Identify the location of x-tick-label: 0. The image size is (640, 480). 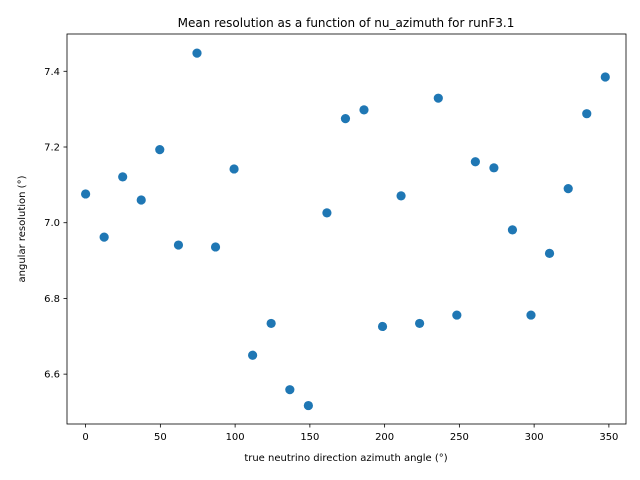
(85, 437).